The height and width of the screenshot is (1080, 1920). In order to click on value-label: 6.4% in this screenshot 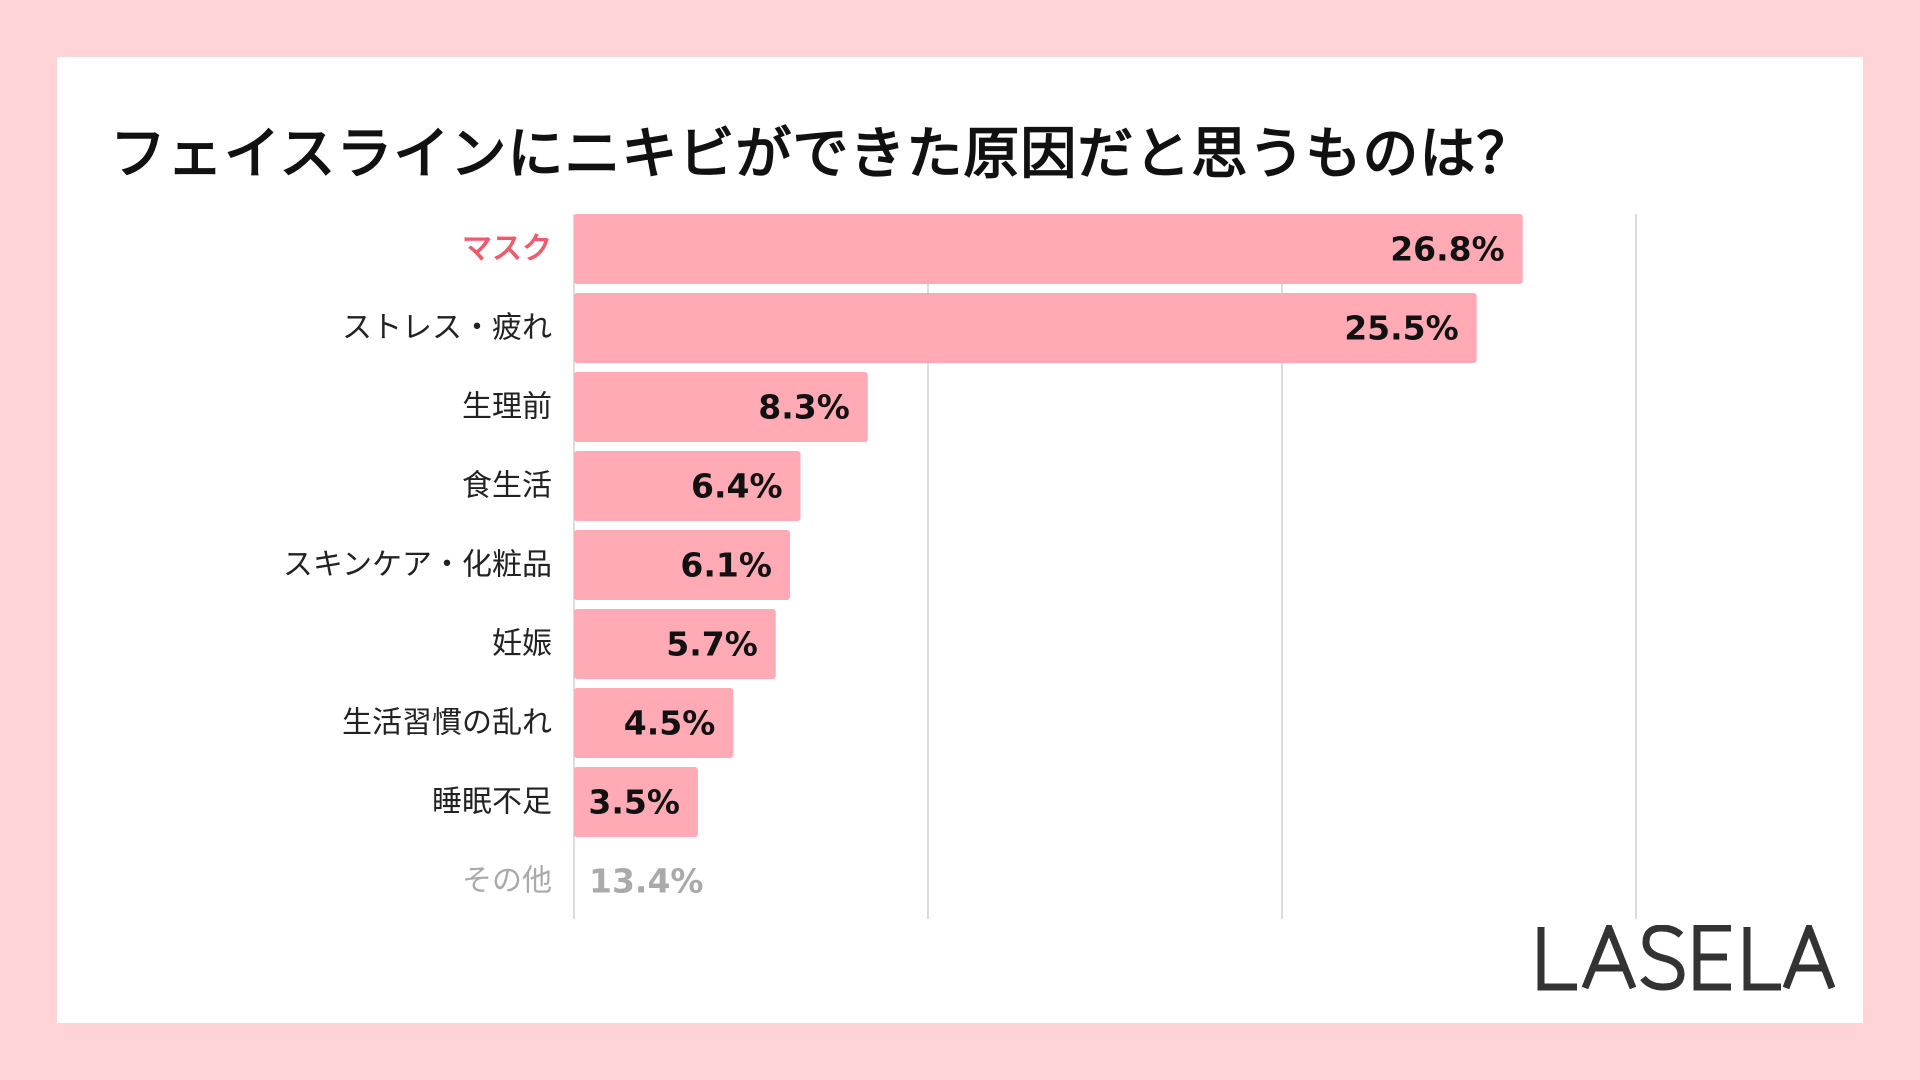, I will do `click(737, 486)`.